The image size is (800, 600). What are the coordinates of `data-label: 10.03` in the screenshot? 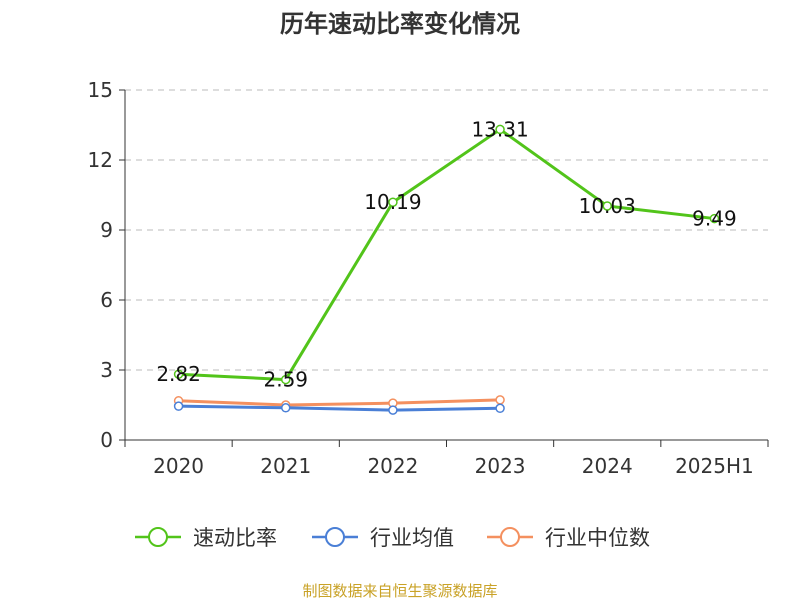 It's located at (607, 206).